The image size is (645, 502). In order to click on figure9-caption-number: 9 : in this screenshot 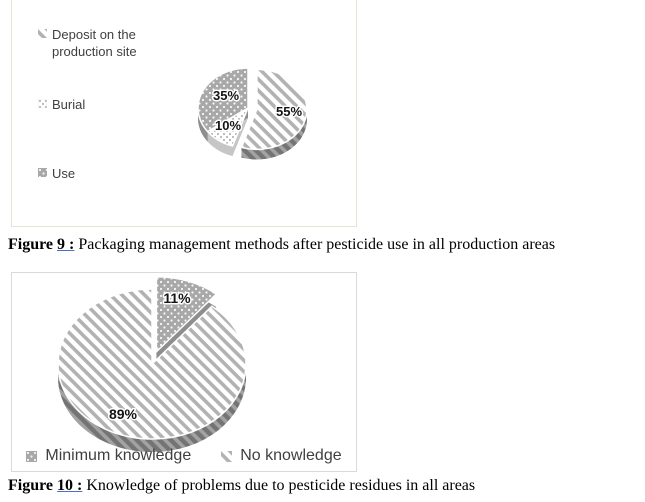, I will do `click(66, 244)`.